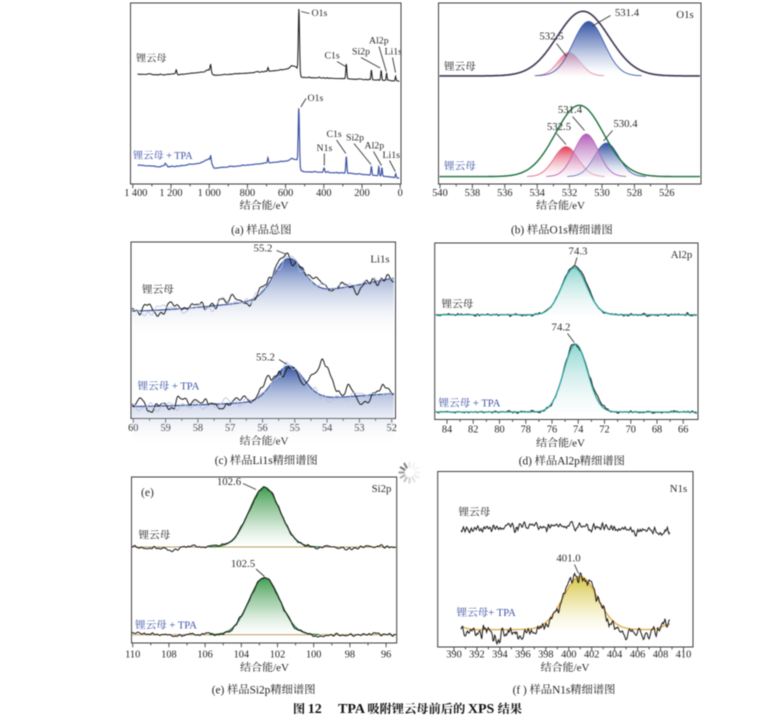  I want to click on svg-text: 800, so click(247, 193).